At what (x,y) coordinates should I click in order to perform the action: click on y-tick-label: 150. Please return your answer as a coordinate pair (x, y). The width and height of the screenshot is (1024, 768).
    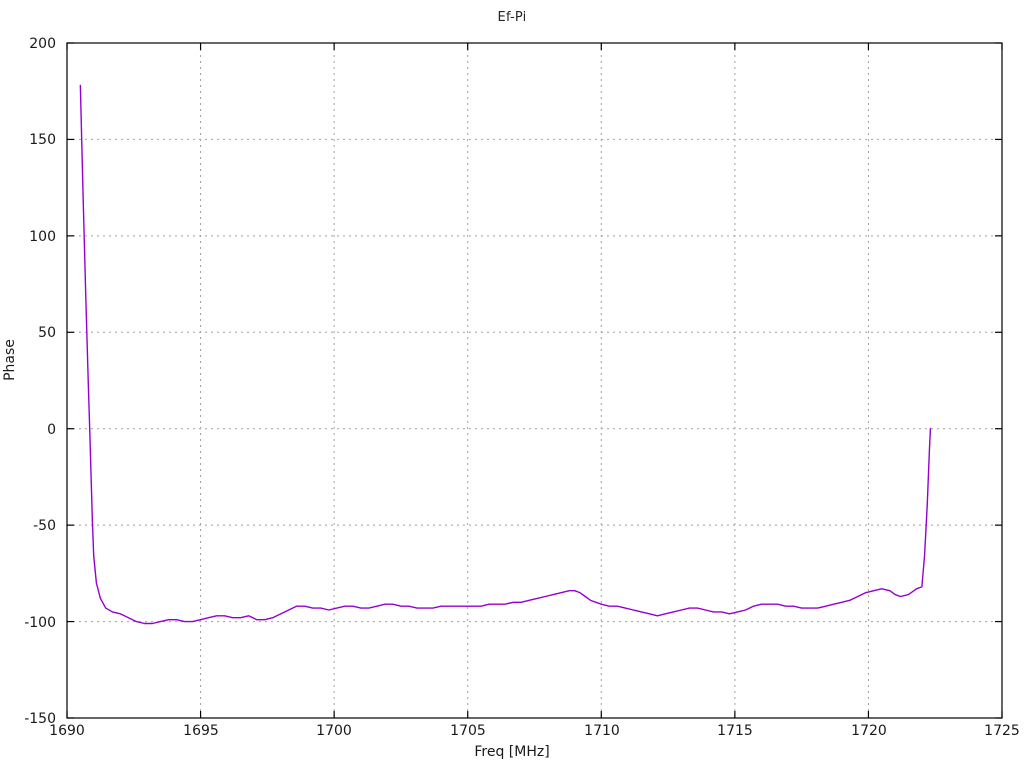
    Looking at the image, I should click on (42, 140).